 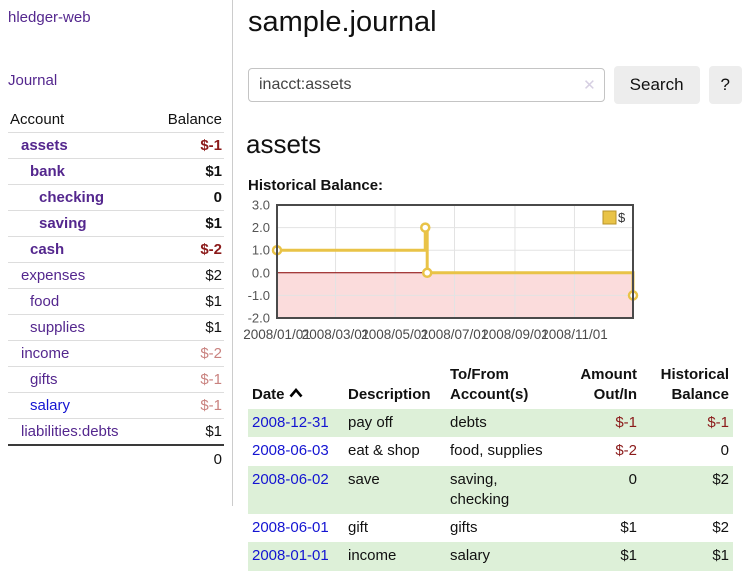 I want to click on accounts-total-value: 0, so click(x=217, y=459).